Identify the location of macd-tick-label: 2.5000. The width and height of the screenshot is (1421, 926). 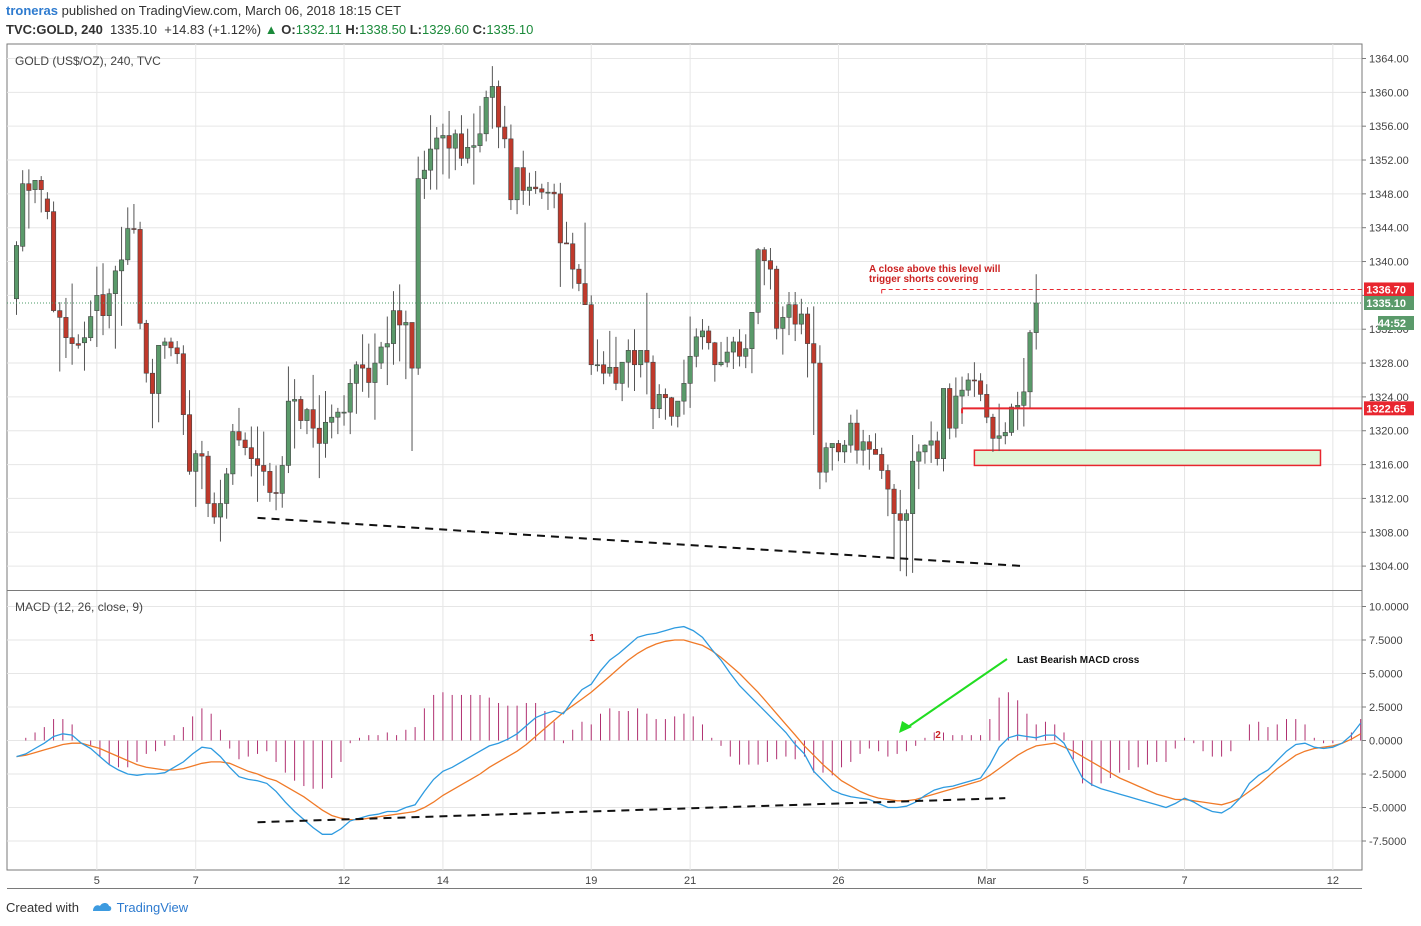
(1386, 708).